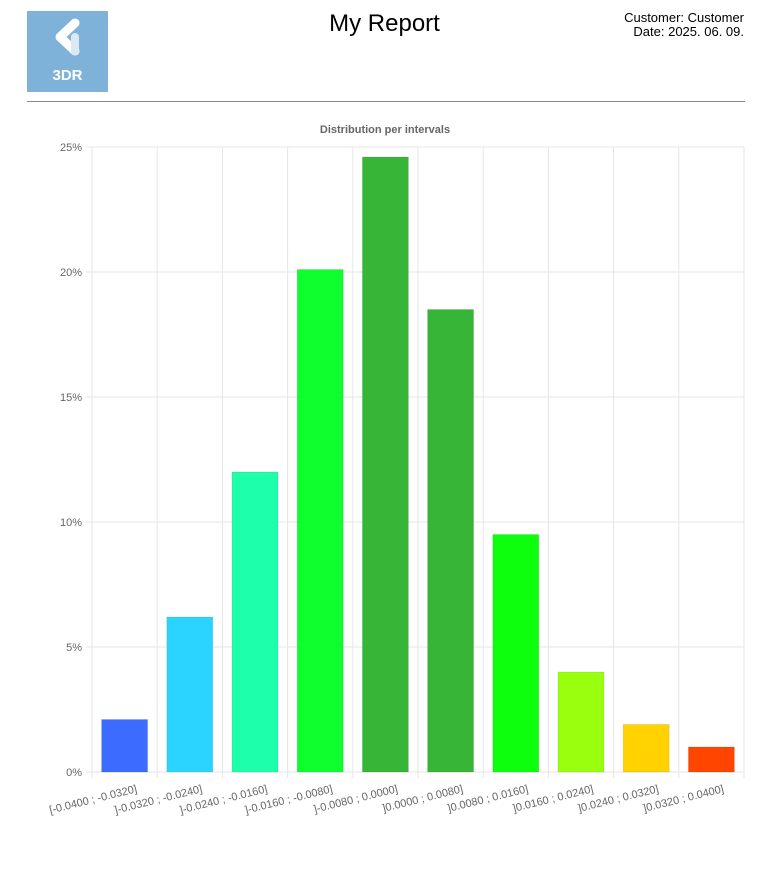 The image size is (769, 870). Describe the element at coordinates (74, 648) in the screenshot. I see `y-tick-label: 5%` at that location.